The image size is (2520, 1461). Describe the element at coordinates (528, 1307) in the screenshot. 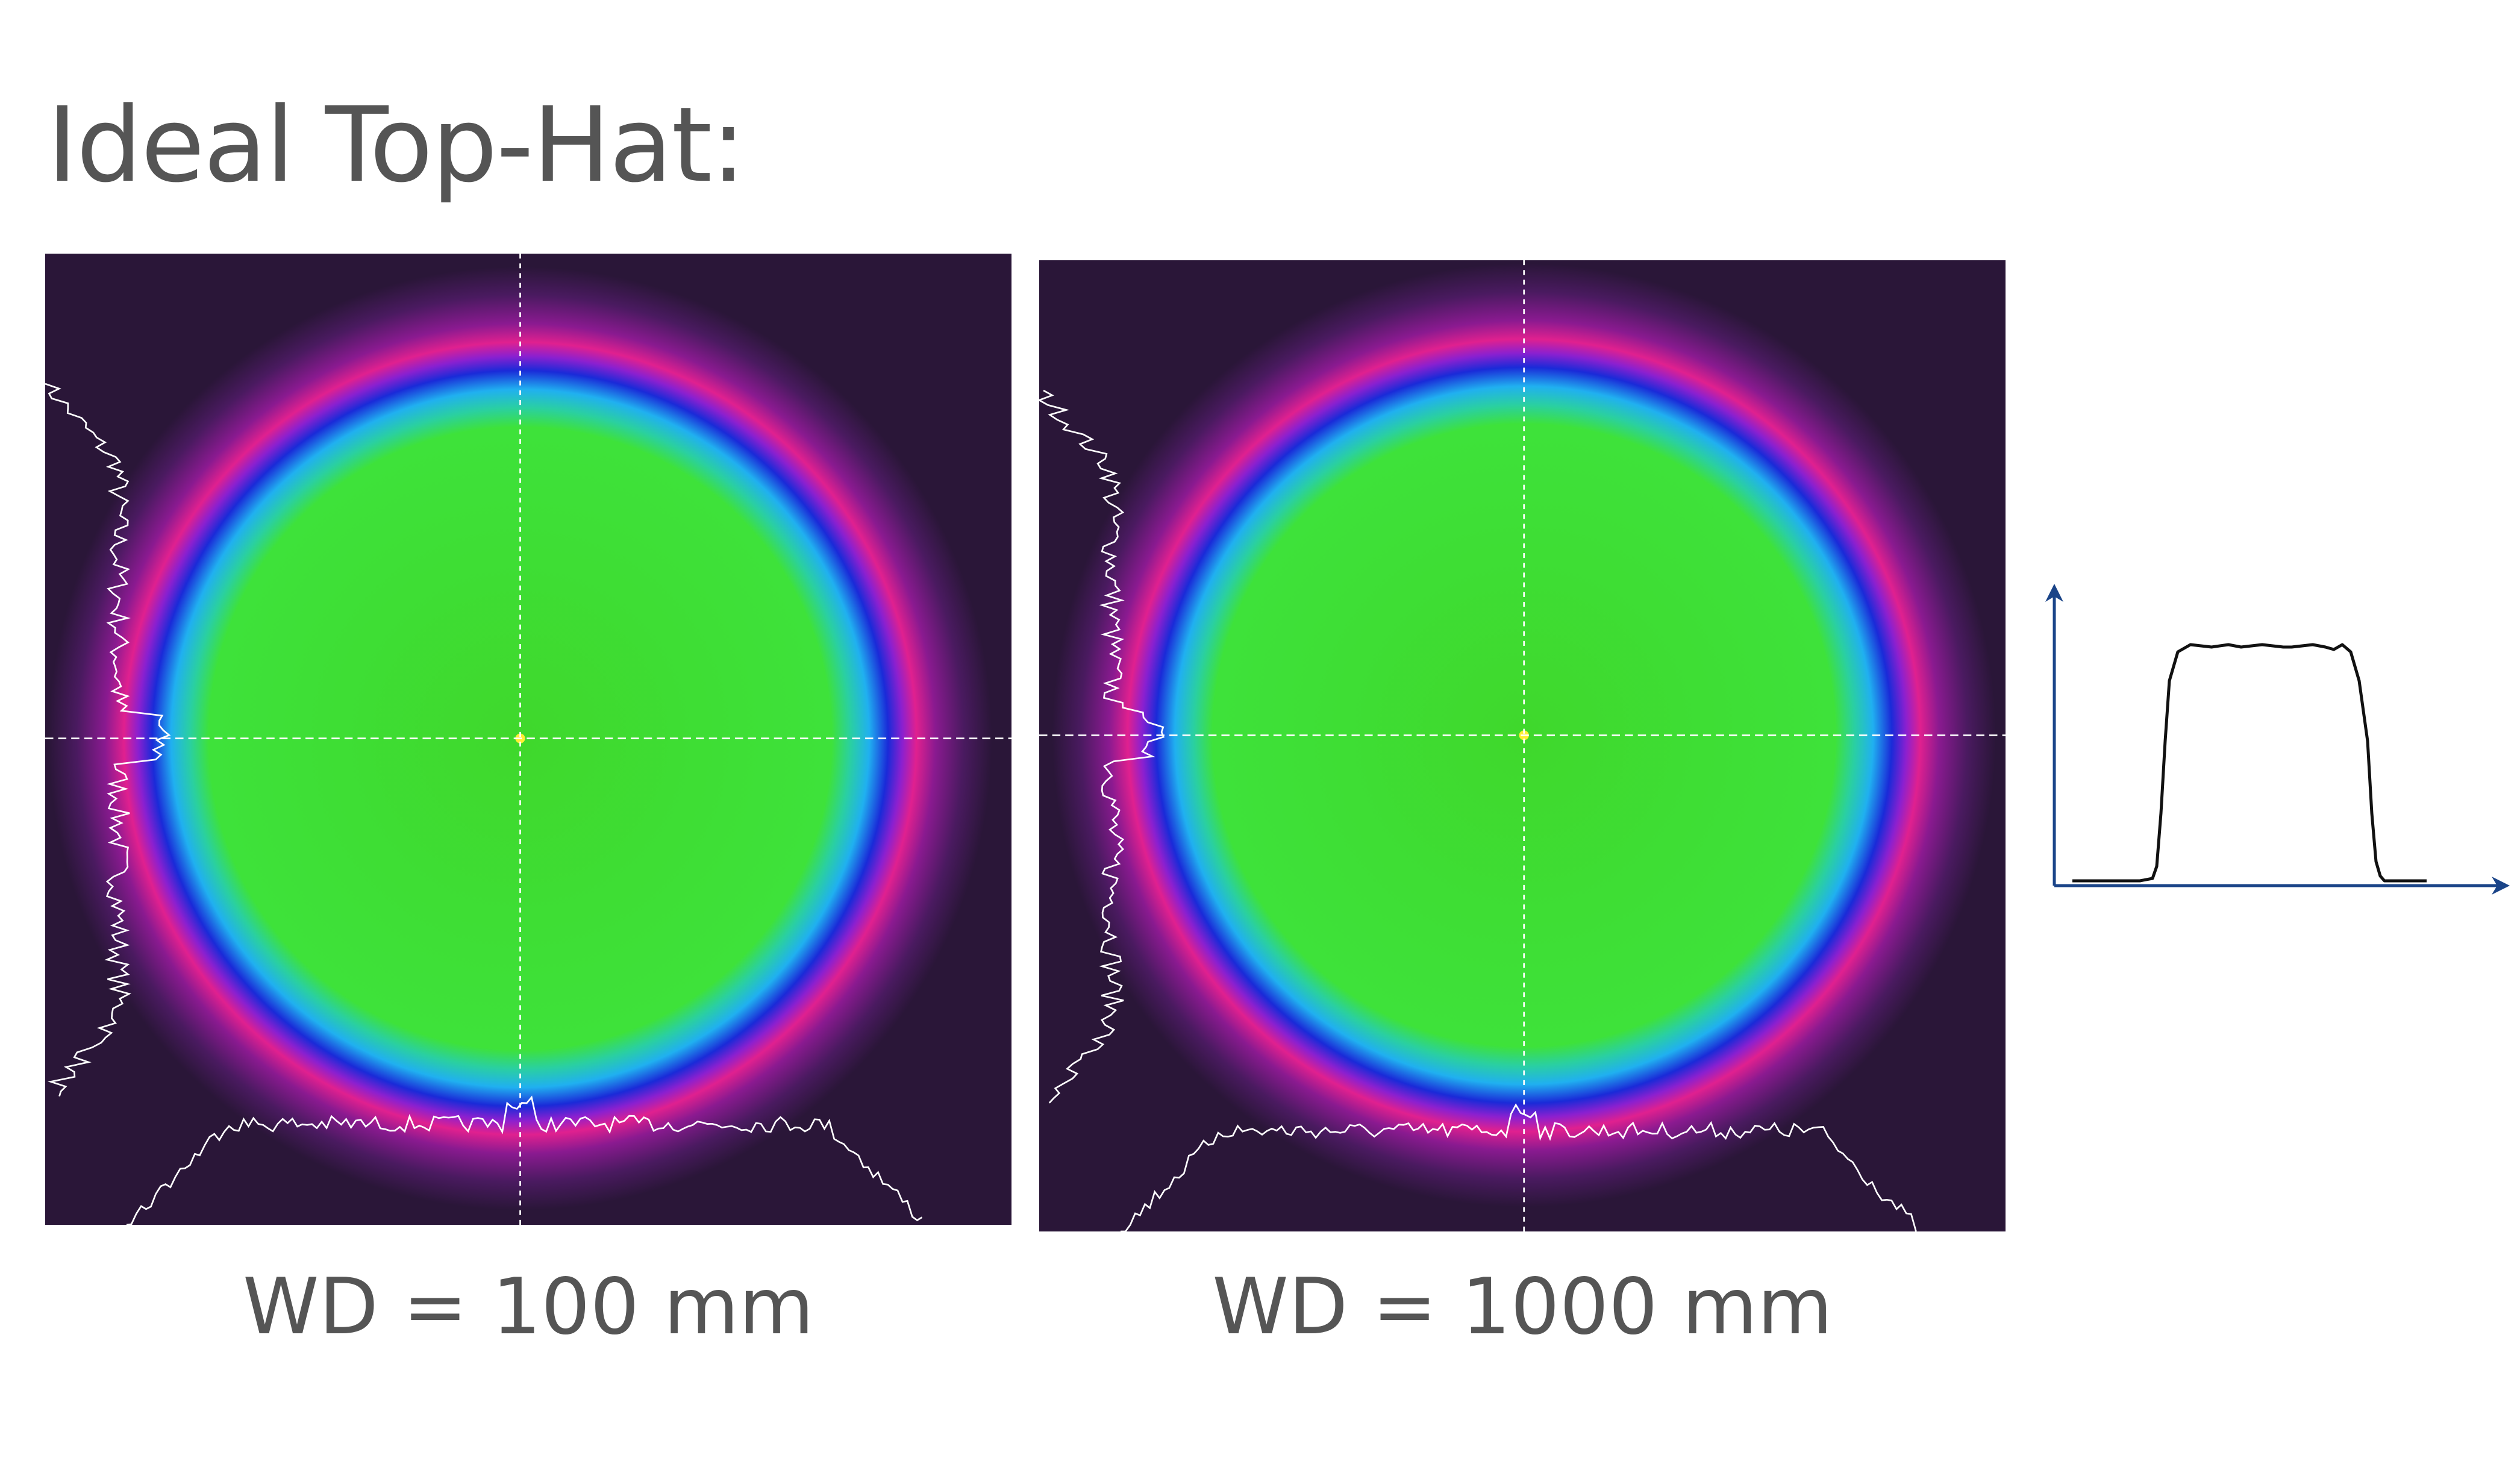

I see `panel-label-wd-100: WD = 100 mm` at that location.